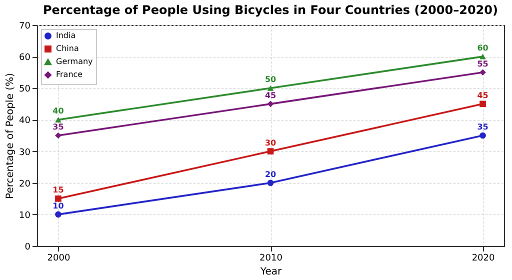 The width and height of the screenshot is (512, 280). What do you see at coordinates (25, 89) in the screenshot?
I see `y-tick-label: 50` at bounding box center [25, 89].